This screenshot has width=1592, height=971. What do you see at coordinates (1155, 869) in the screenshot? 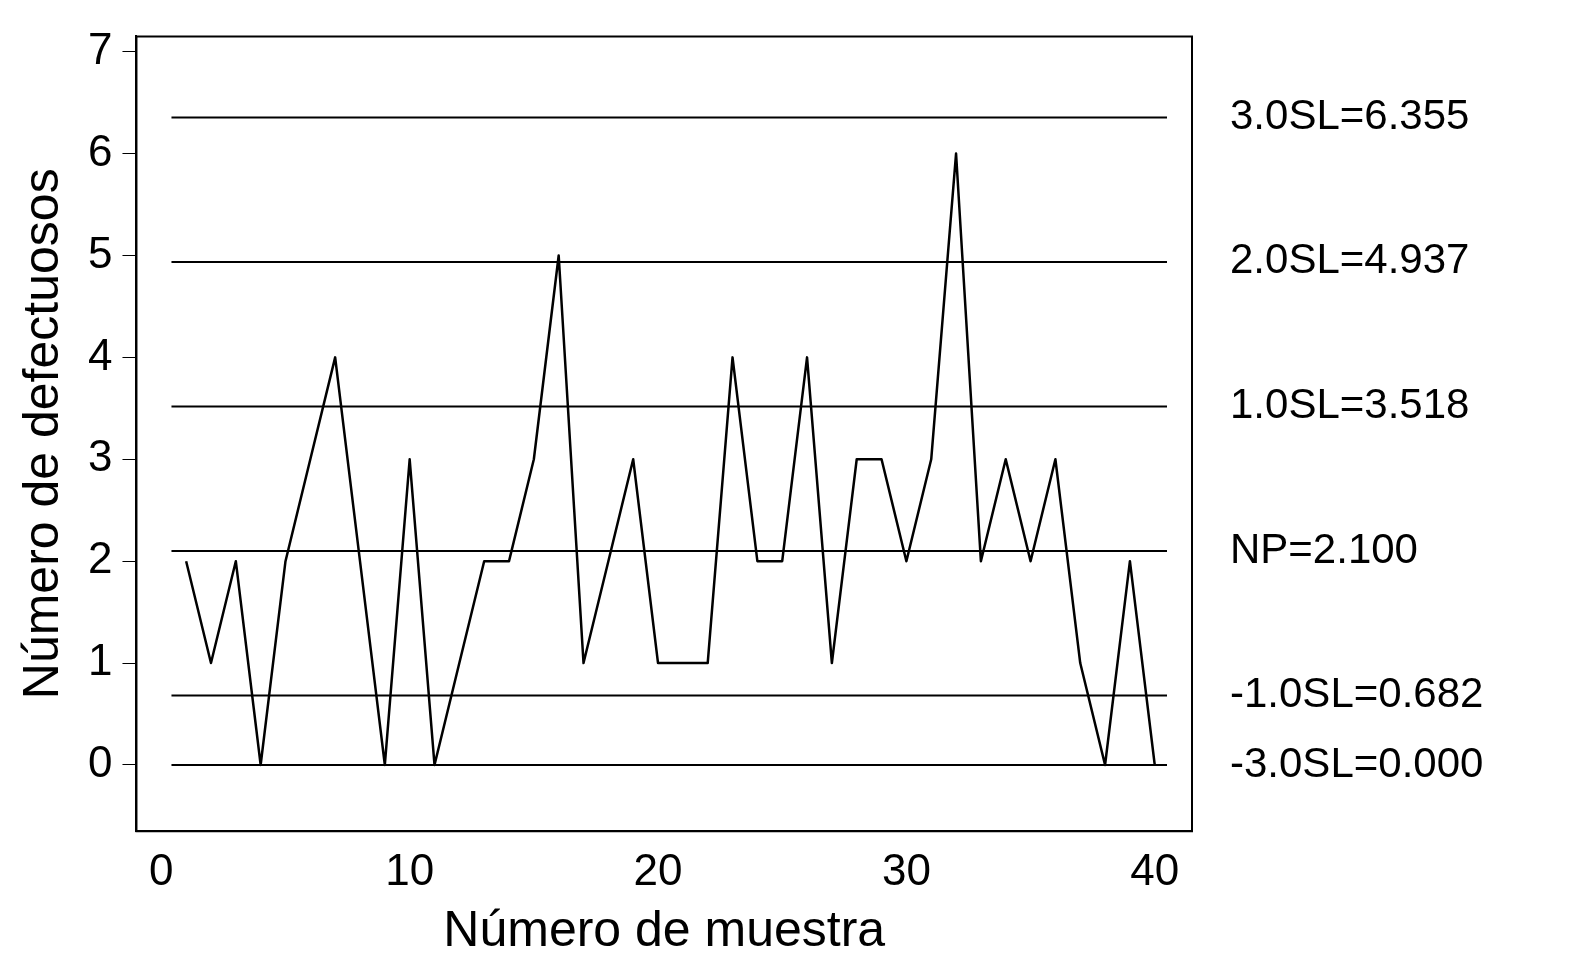
I see `x-tick-label: 40` at bounding box center [1155, 869].